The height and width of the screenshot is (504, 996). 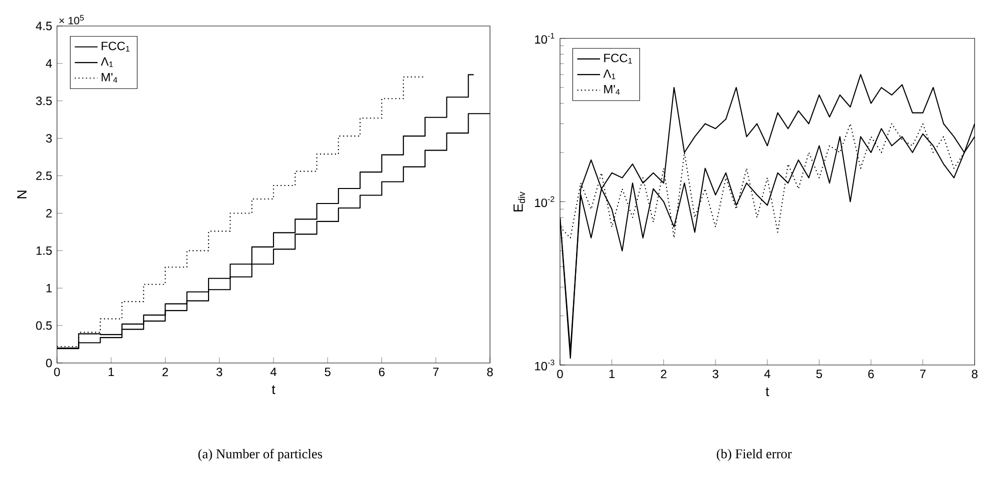 I want to click on y-tick-label: 2.5, so click(x=44, y=176).